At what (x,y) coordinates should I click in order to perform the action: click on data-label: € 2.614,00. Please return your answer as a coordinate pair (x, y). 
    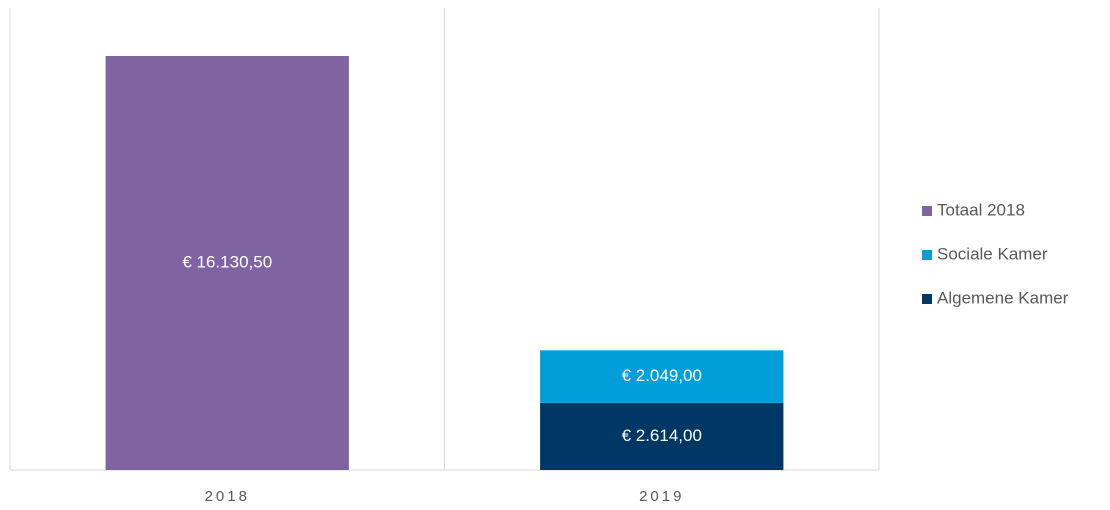
    Looking at the image, I should click on (662, 435).